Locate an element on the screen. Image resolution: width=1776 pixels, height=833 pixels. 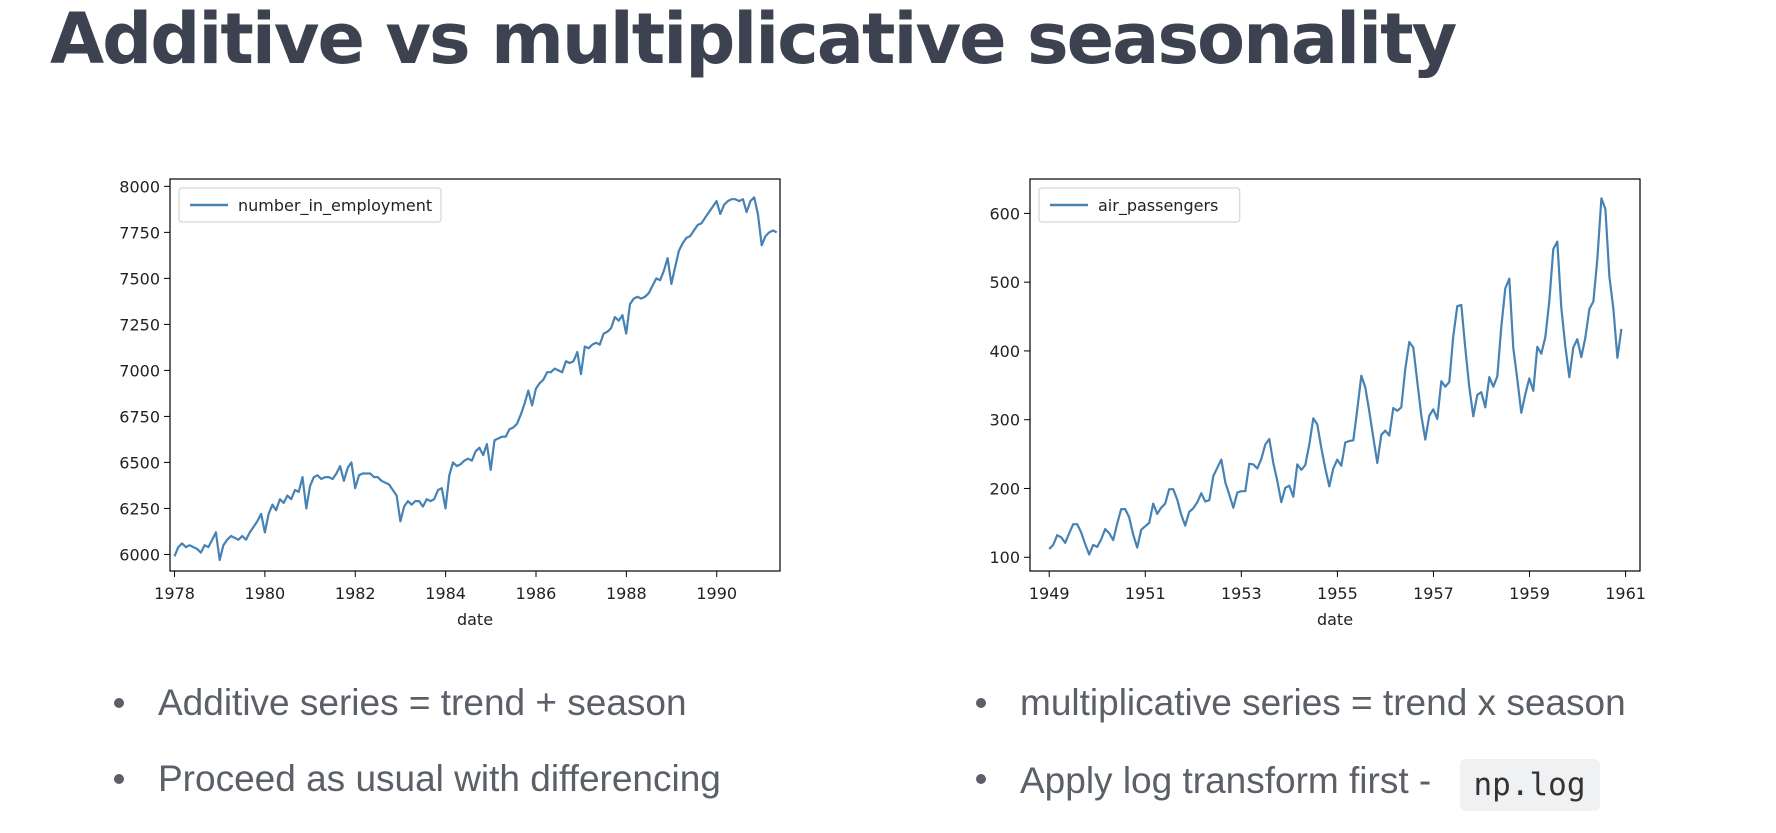
x-tick-label: 1986 is located at coordinates (536, 593).